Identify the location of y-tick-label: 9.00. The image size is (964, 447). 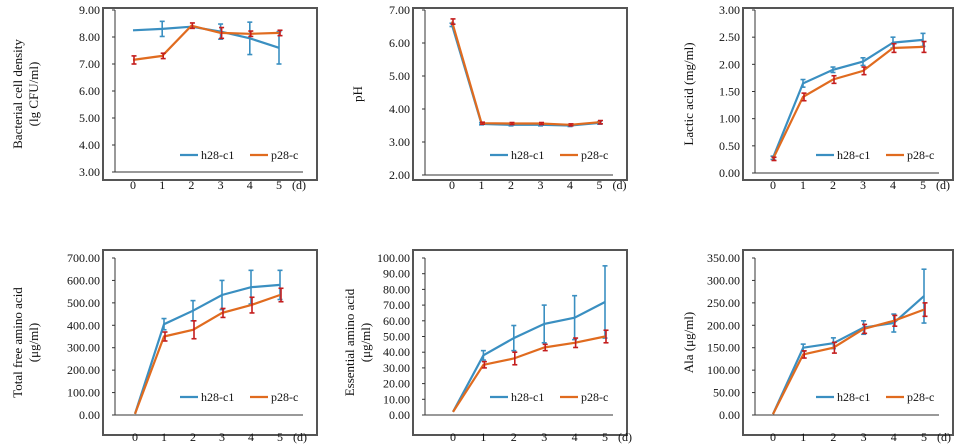
(89, 10).